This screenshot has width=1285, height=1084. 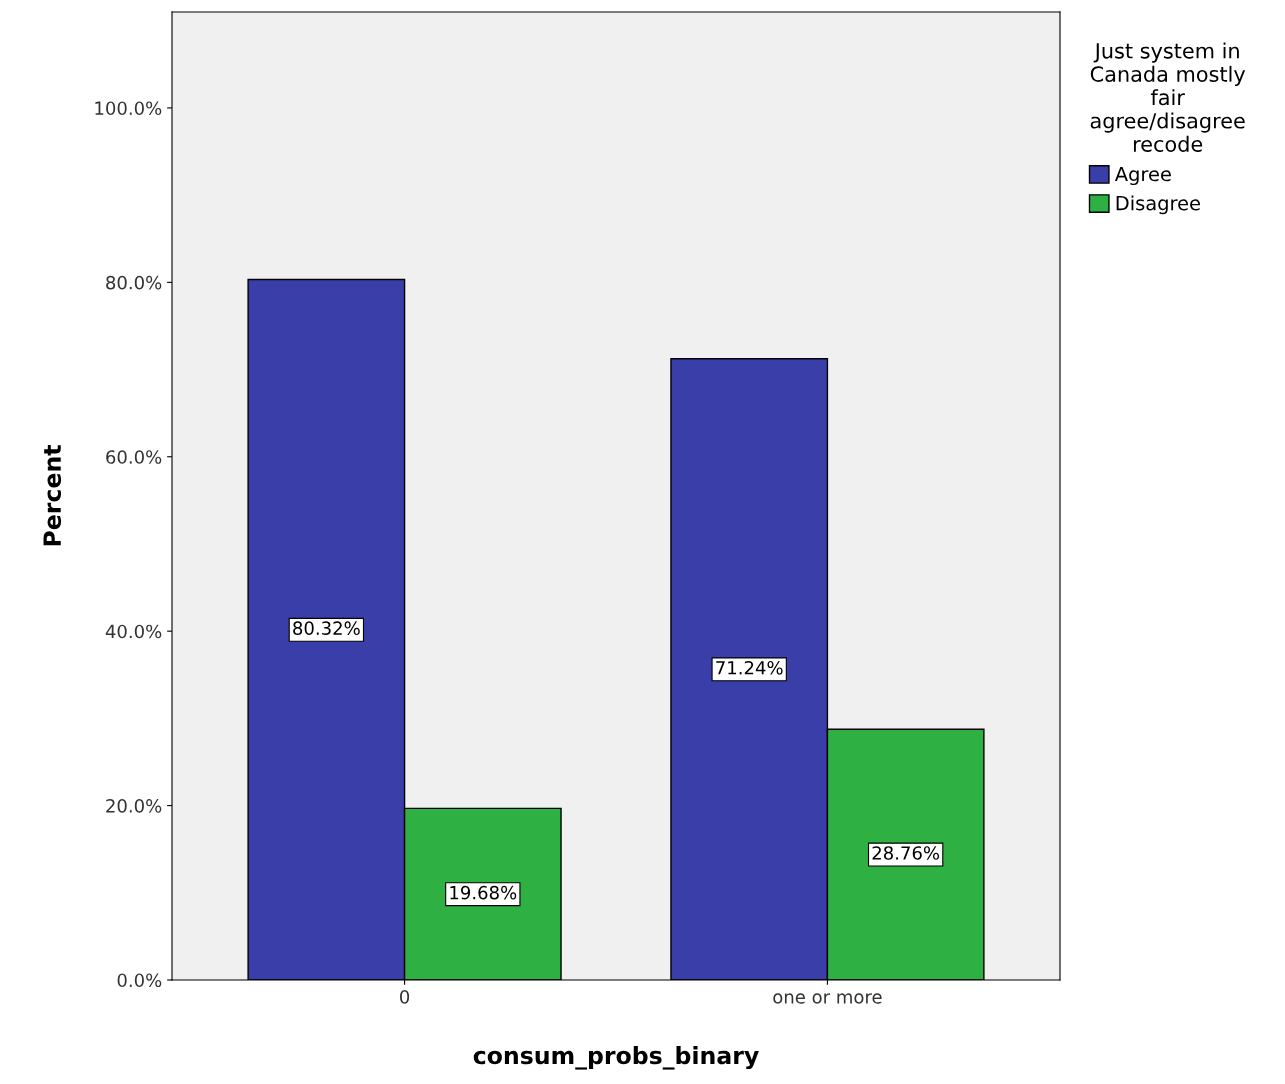 I want to click on legend-title: Just system in Canada mostly fair agree/disagree recode, so click(x=1168, y=97).